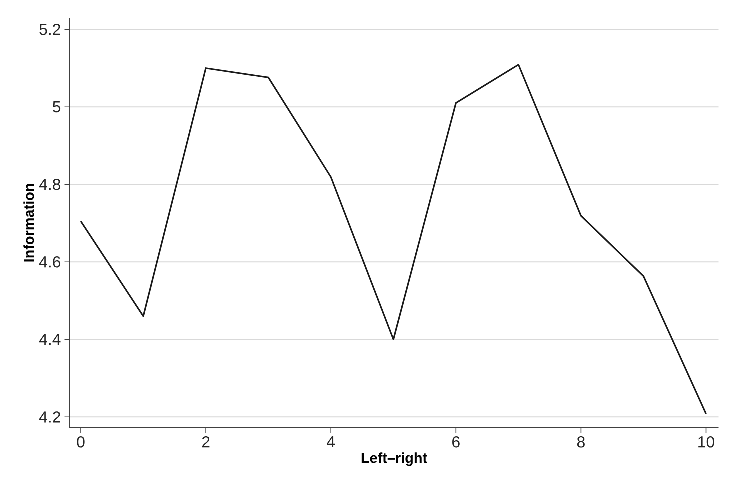 The height and width of the screenshot is (499, 734). I want to click on x-tick-label: 4, so click(331, 442).